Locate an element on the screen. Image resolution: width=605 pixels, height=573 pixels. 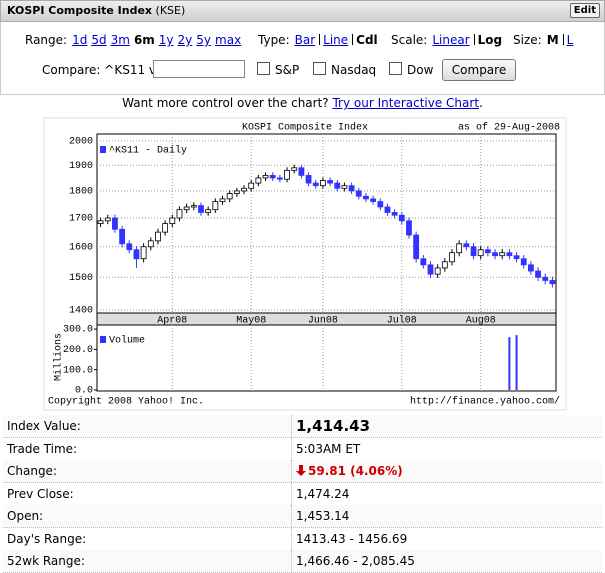
quote-label: Day's Range: is located at coordinates (47, 538).